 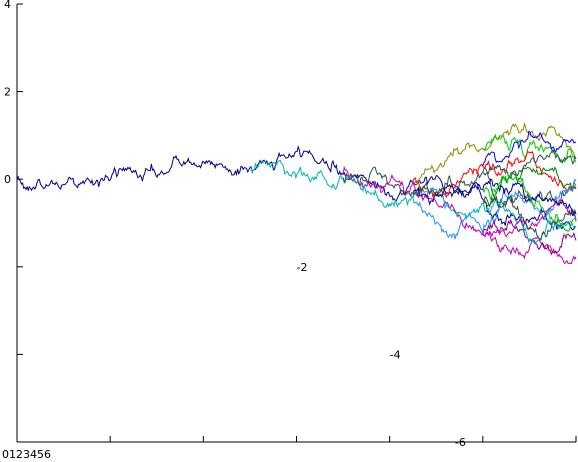 What do you see at coordinates (7, 179) in the screenshot?
I see `y-tick-label: 0` at bounding box center [7, 179].